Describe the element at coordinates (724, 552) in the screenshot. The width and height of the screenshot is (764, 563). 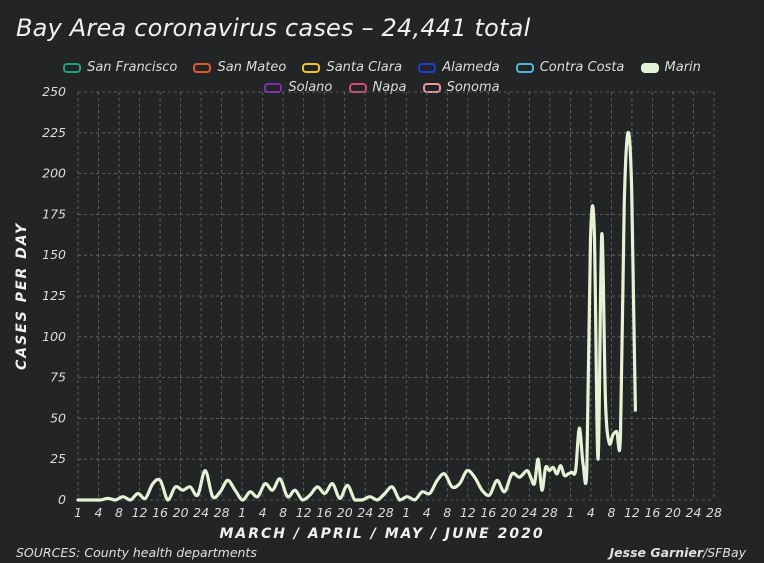
I see `credit-outlet: /SFBay` at that location.